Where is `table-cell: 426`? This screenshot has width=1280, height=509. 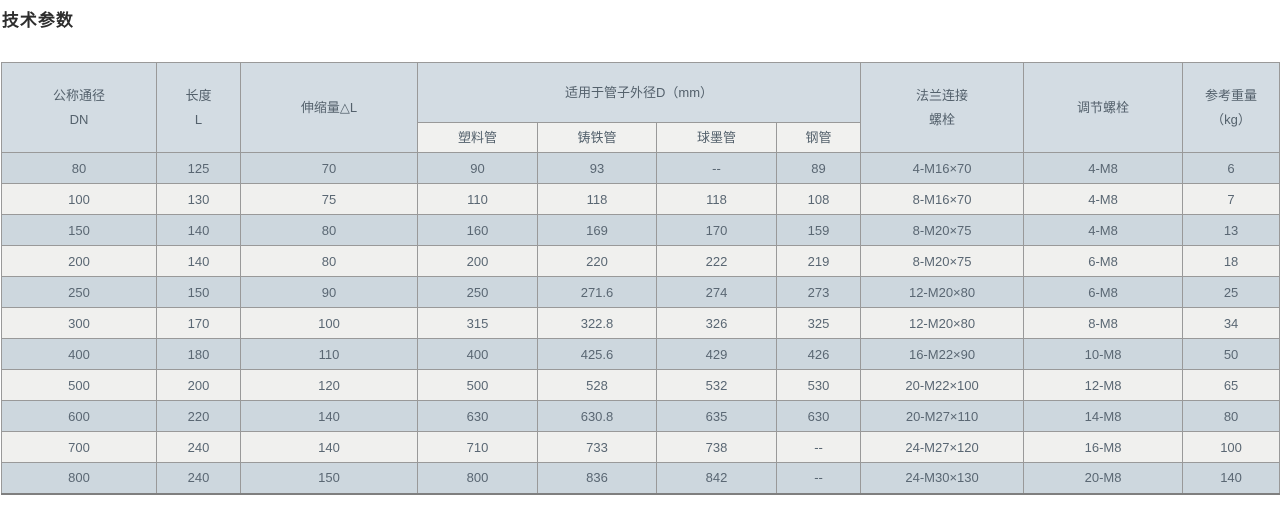 table-cell: 426 is located at coordinates (818, 354).